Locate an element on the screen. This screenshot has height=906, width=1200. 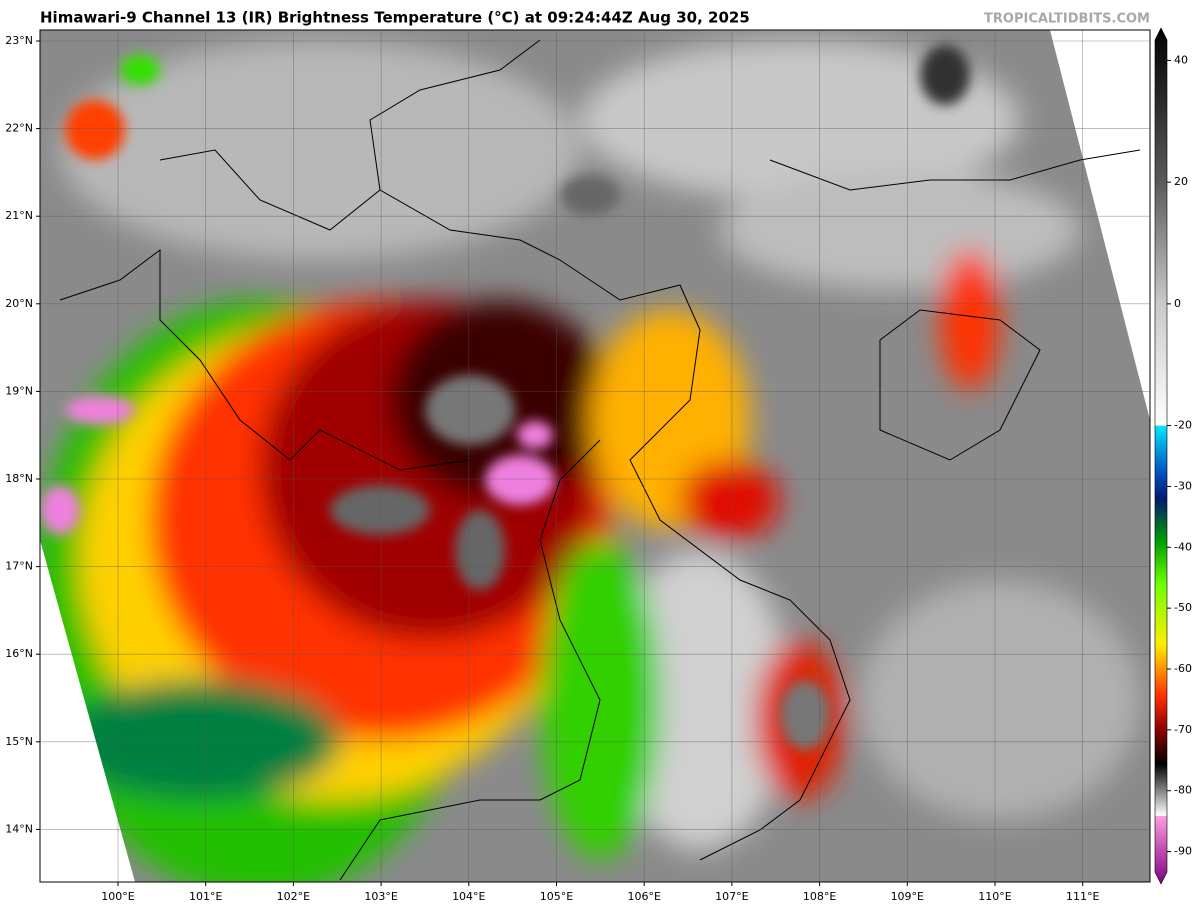
lon-label: 108°E is located at coordinates (819, 896).